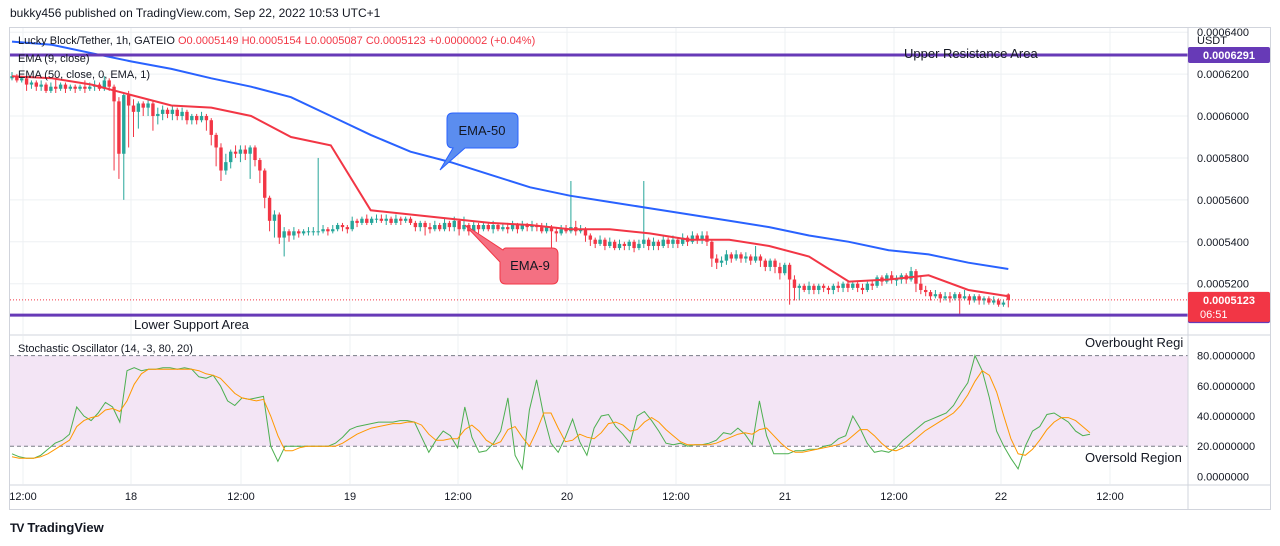  What do you see at coordinates (551, 413) in the screenshot?
I see `stoch-d-line` at bounding box center [551, 413].